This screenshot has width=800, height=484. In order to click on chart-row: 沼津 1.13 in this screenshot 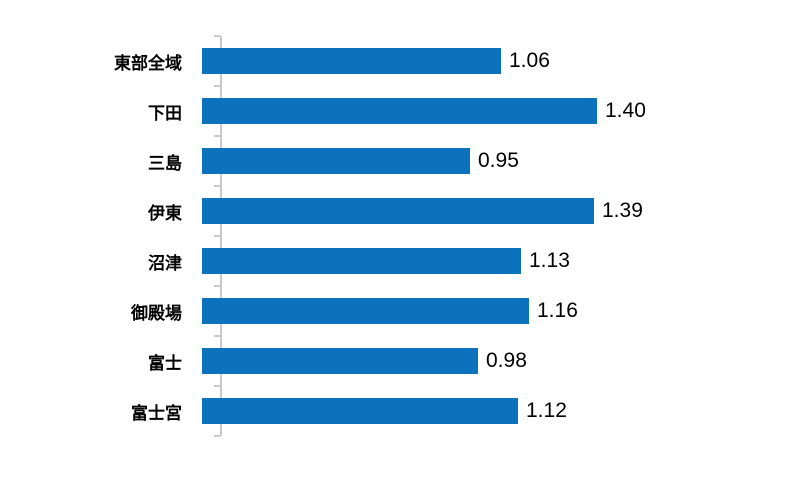, I will do `click(400, 261)`.